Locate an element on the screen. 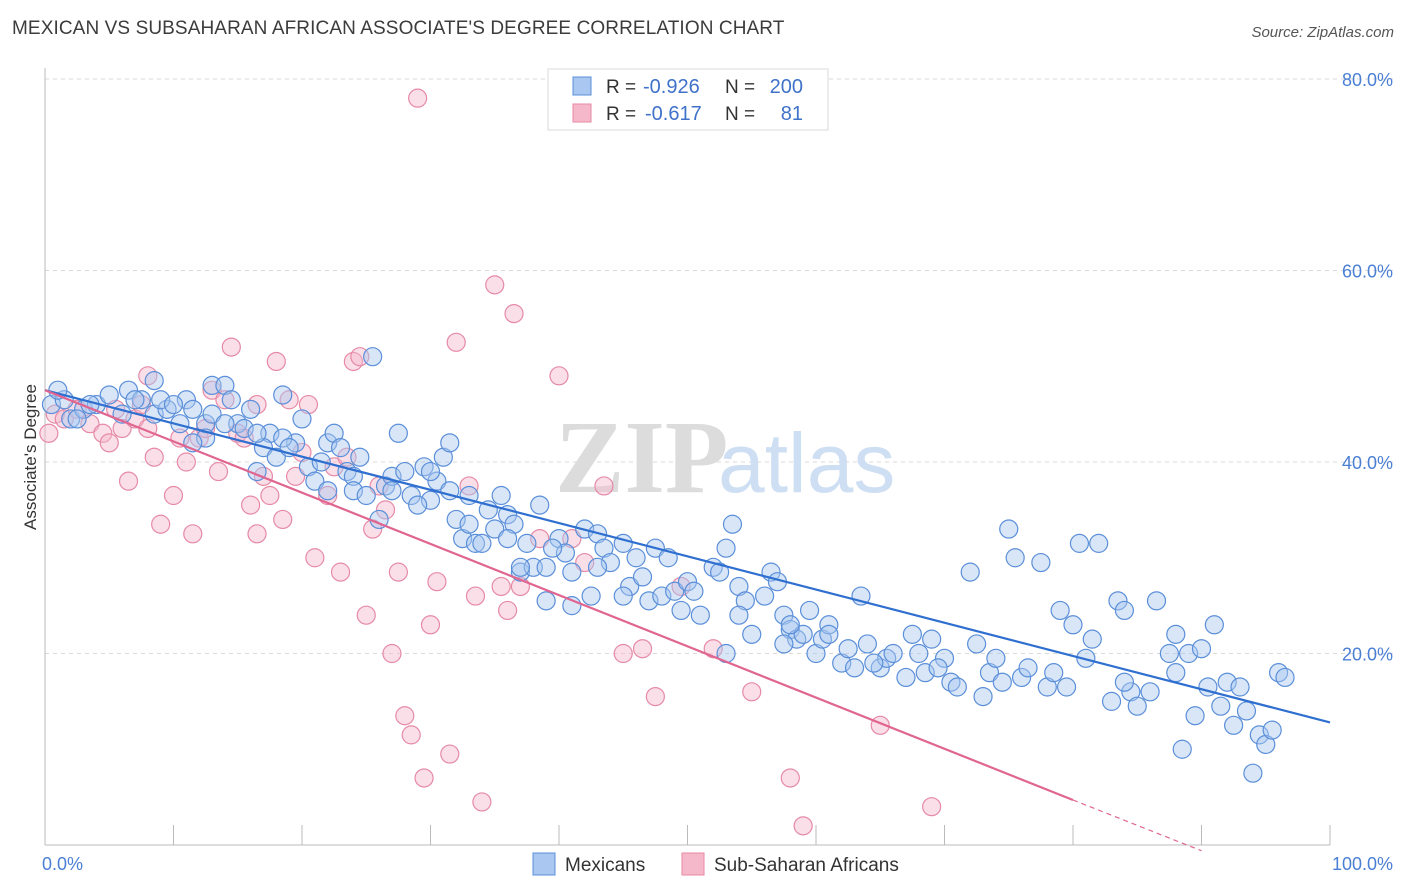  legend-bottom-swatch-mexicans is located at coordinates (544, 864).